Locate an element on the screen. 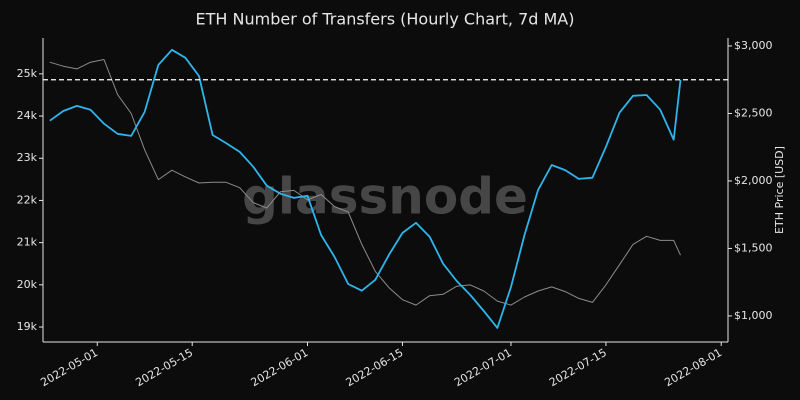  y-tick-label: 22k is located at coordinates (27, 199).